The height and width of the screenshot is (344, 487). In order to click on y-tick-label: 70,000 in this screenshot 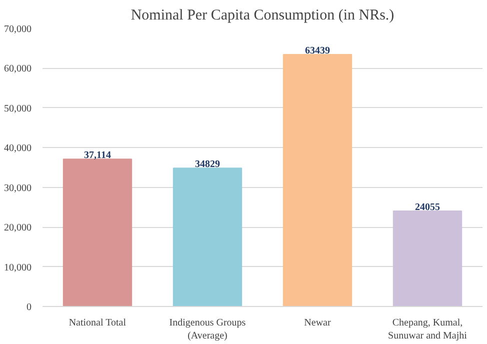, I will do `click(18, 29)`.